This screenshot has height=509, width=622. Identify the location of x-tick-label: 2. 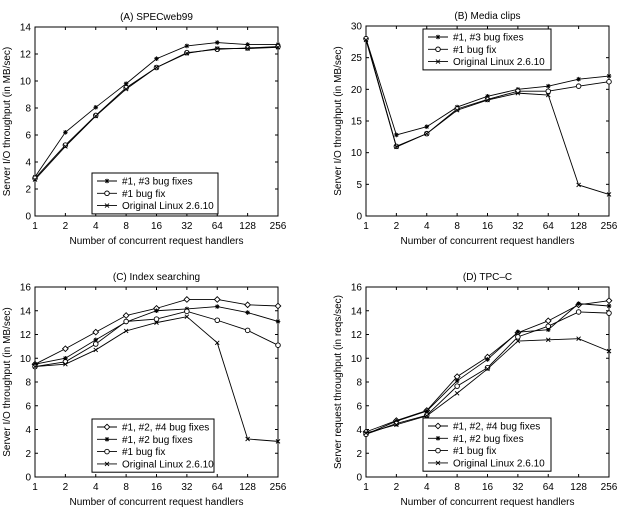
(397, 226).